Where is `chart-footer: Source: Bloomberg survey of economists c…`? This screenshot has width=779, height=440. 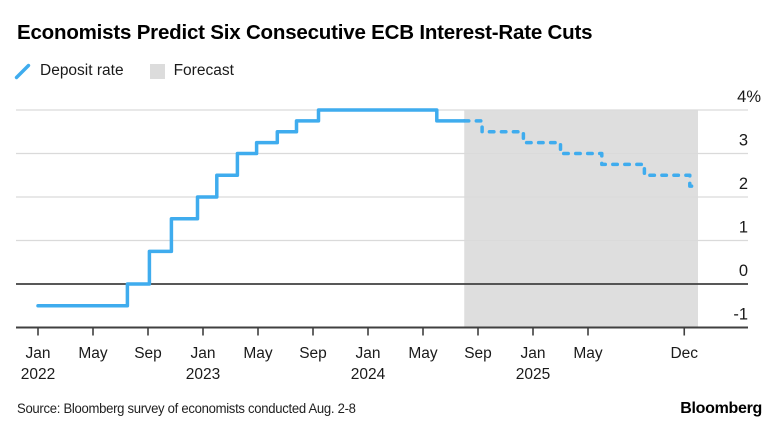 chart-footer: Source: Bloomberg survey of economists c… is located at coordinates (389, 409).